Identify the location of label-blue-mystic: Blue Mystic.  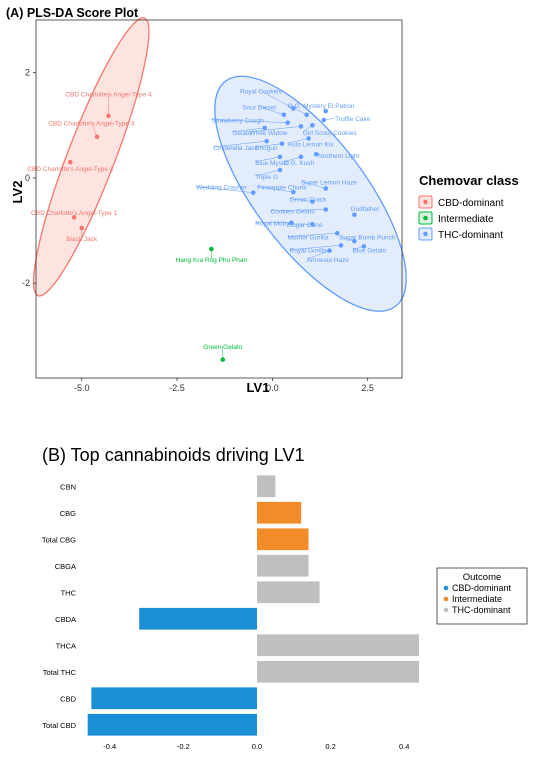
(272, 163).